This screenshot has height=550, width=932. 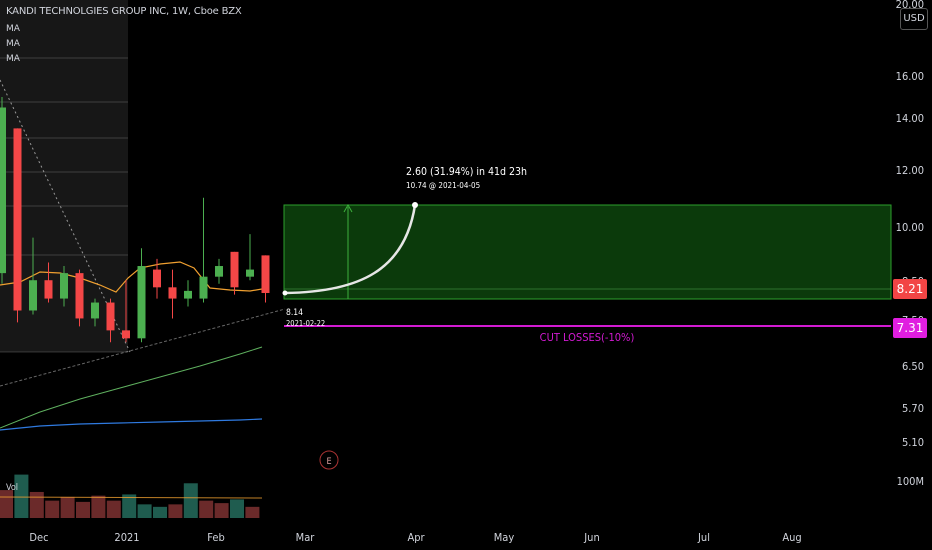 What do you see at coordinates (913, 366) in the screenshot?
I see `price-tick-label: 6.50` at bounding box center [913, 366].